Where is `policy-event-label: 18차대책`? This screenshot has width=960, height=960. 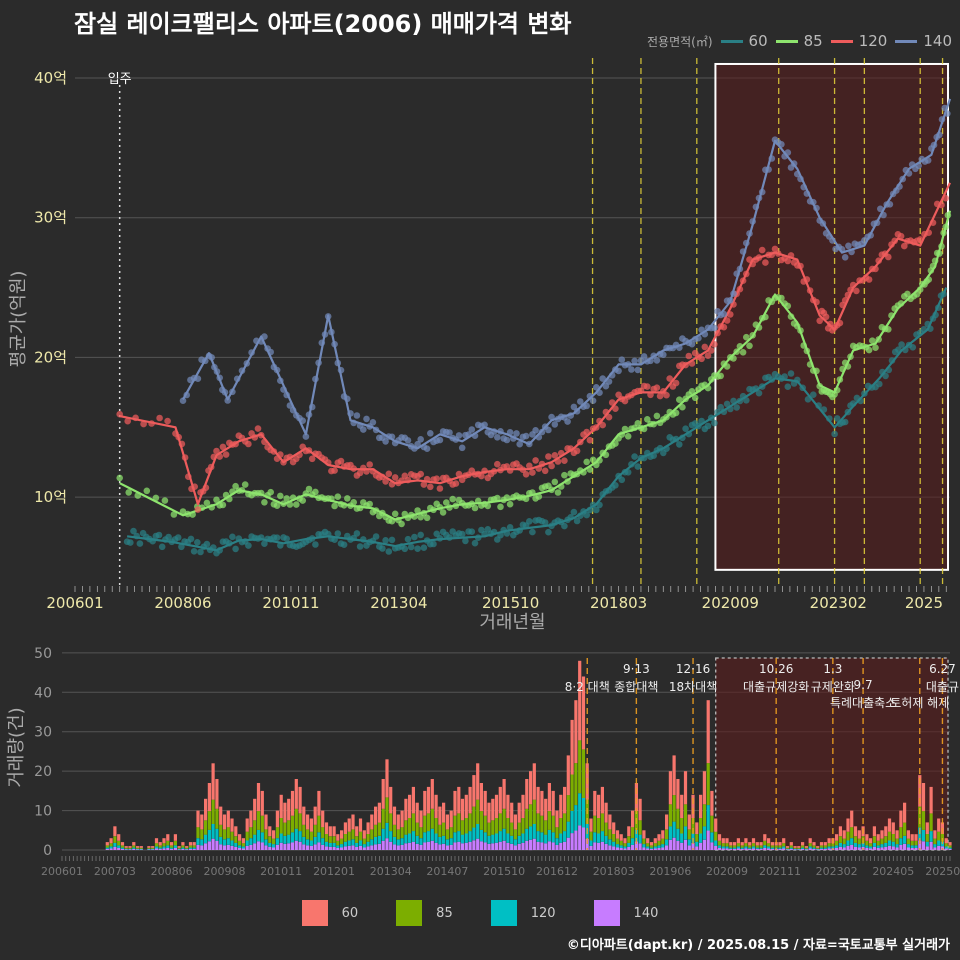 policy-event-label: 18차대책 is located at coordinates (693, 686).